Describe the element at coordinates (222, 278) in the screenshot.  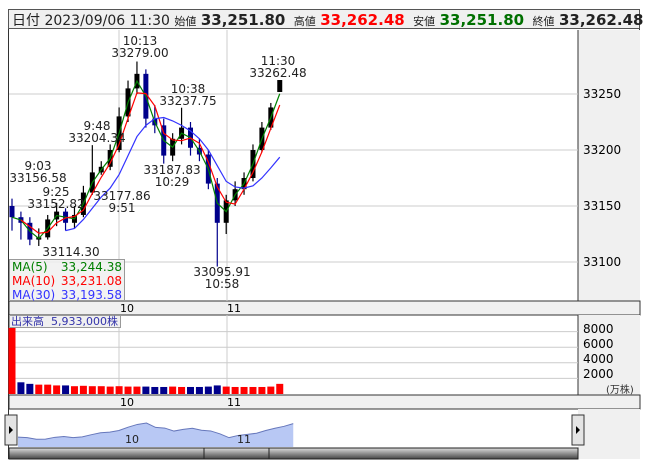
I see `annotation-low-1058: 33095.91 10:58` at that location.